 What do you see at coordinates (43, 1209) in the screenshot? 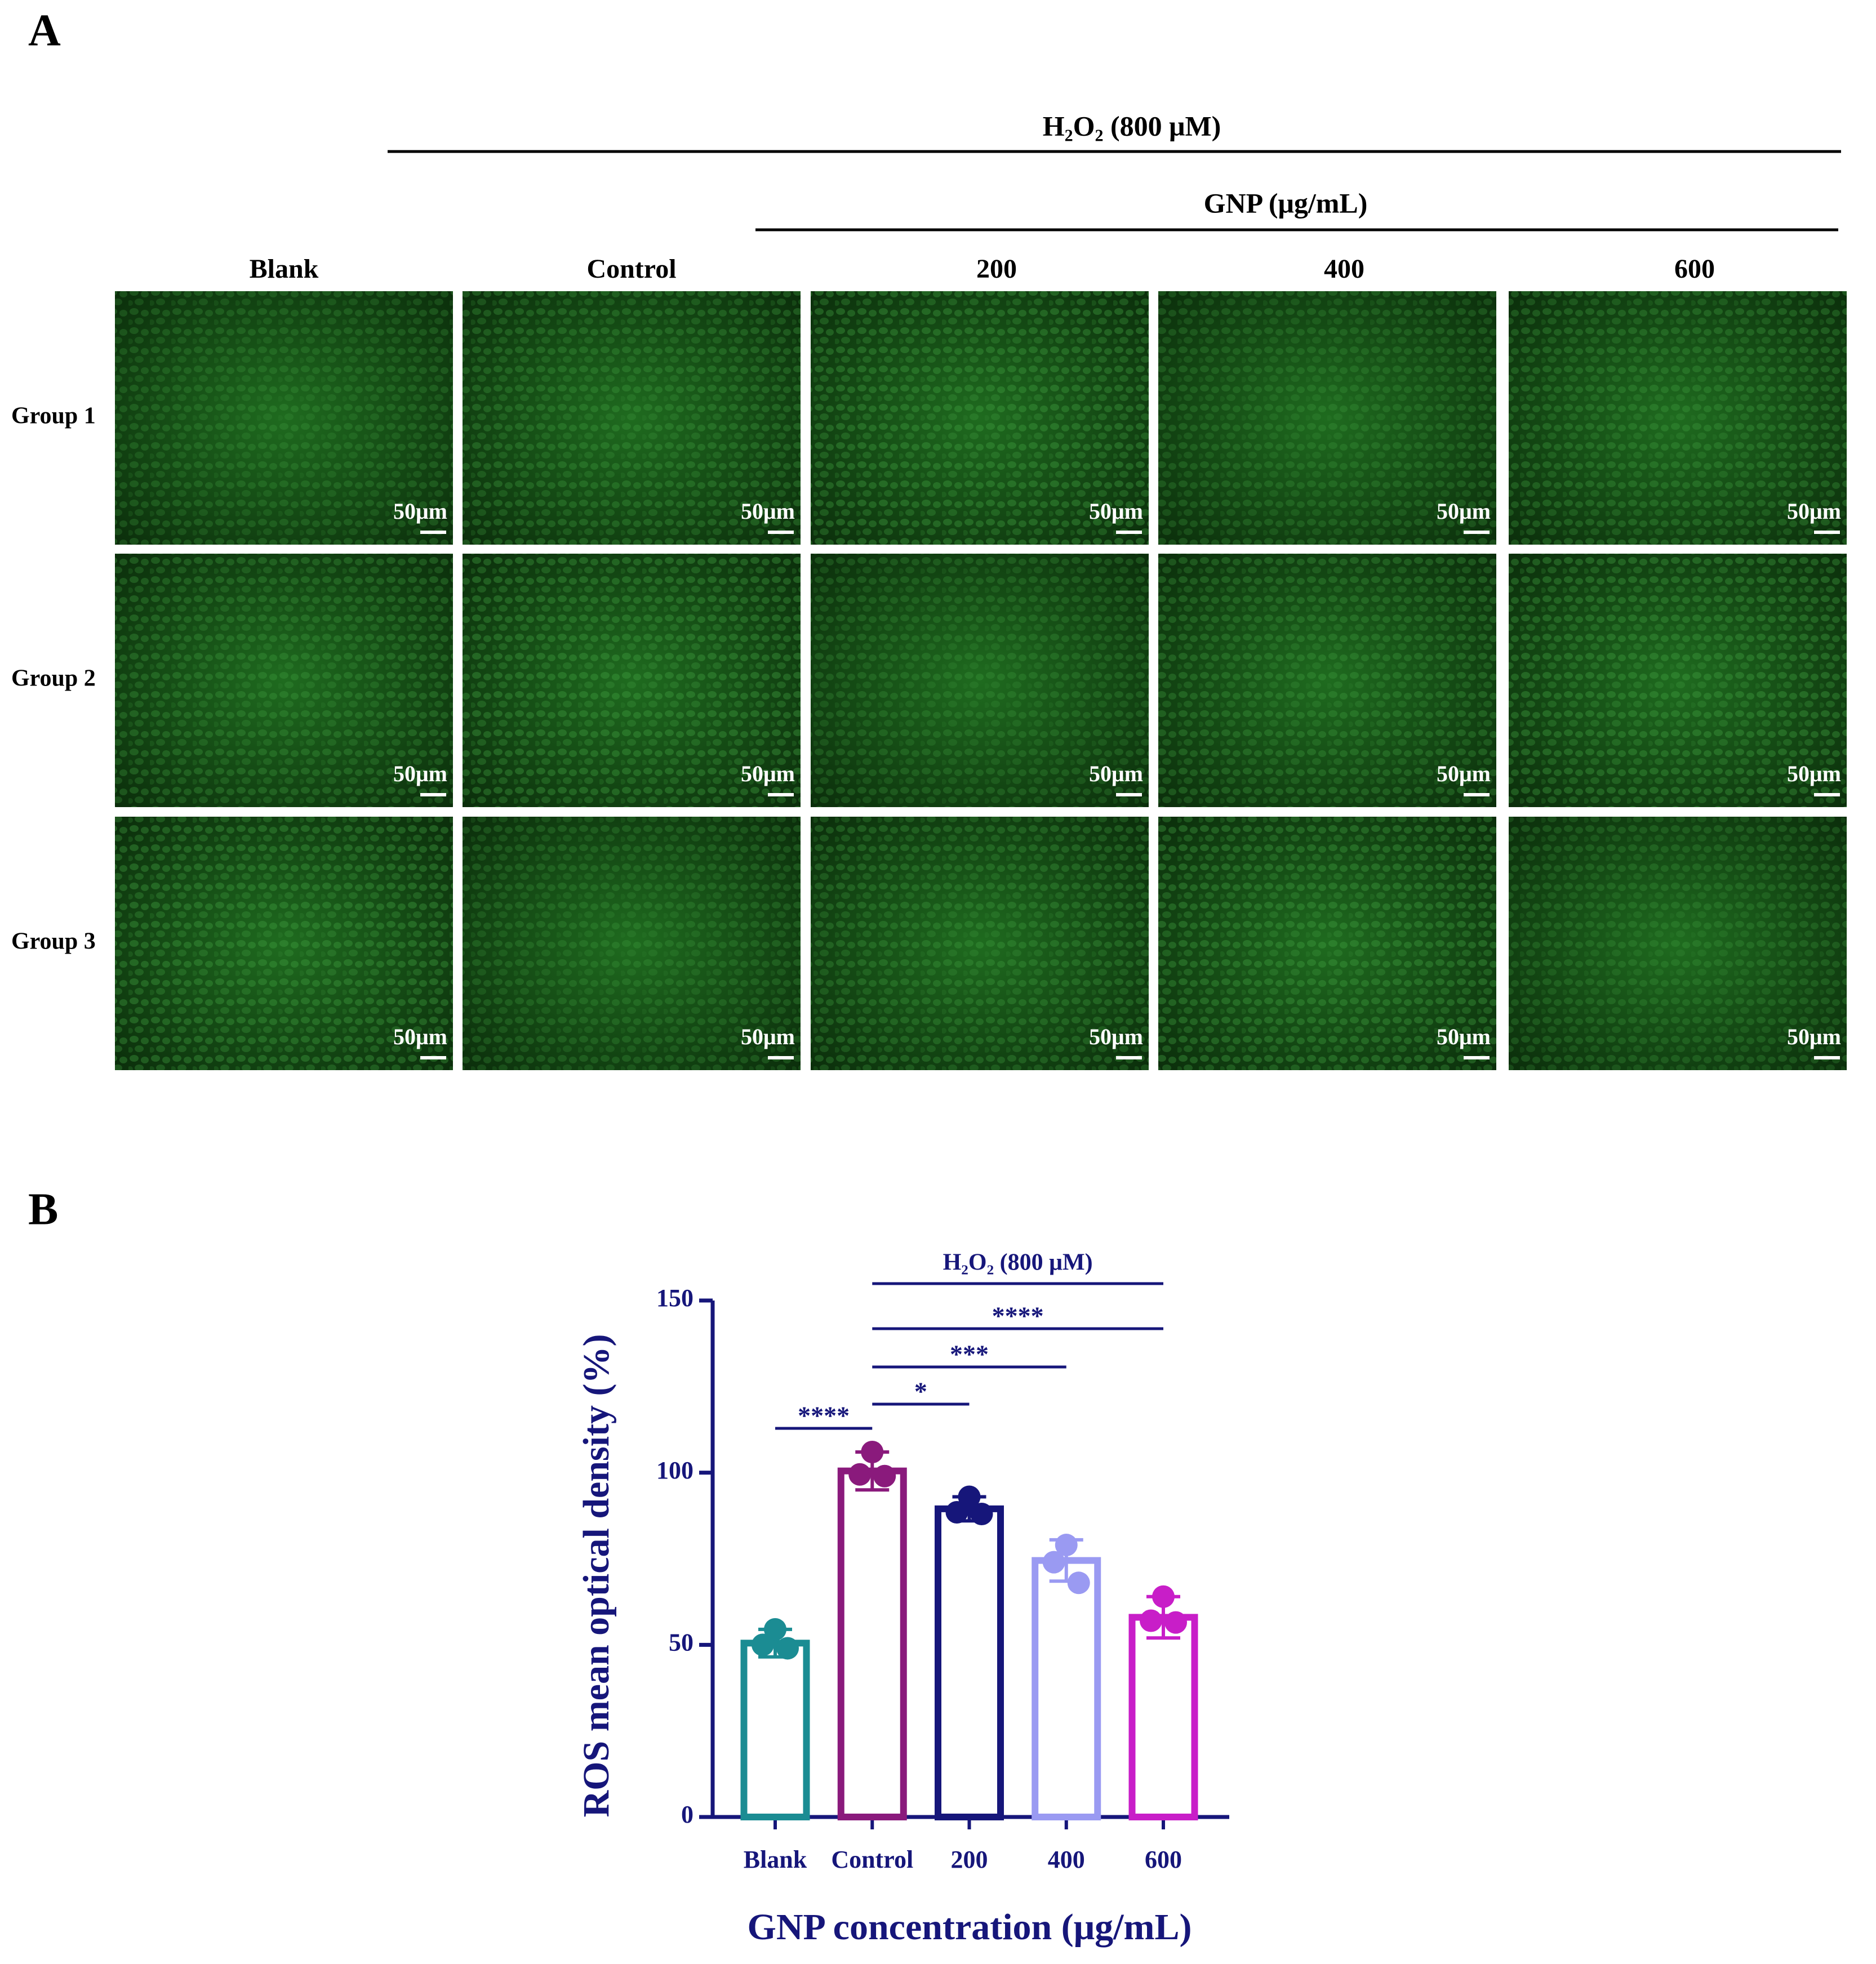
I see `panel-label: B` at bounding box center [43, 1209].